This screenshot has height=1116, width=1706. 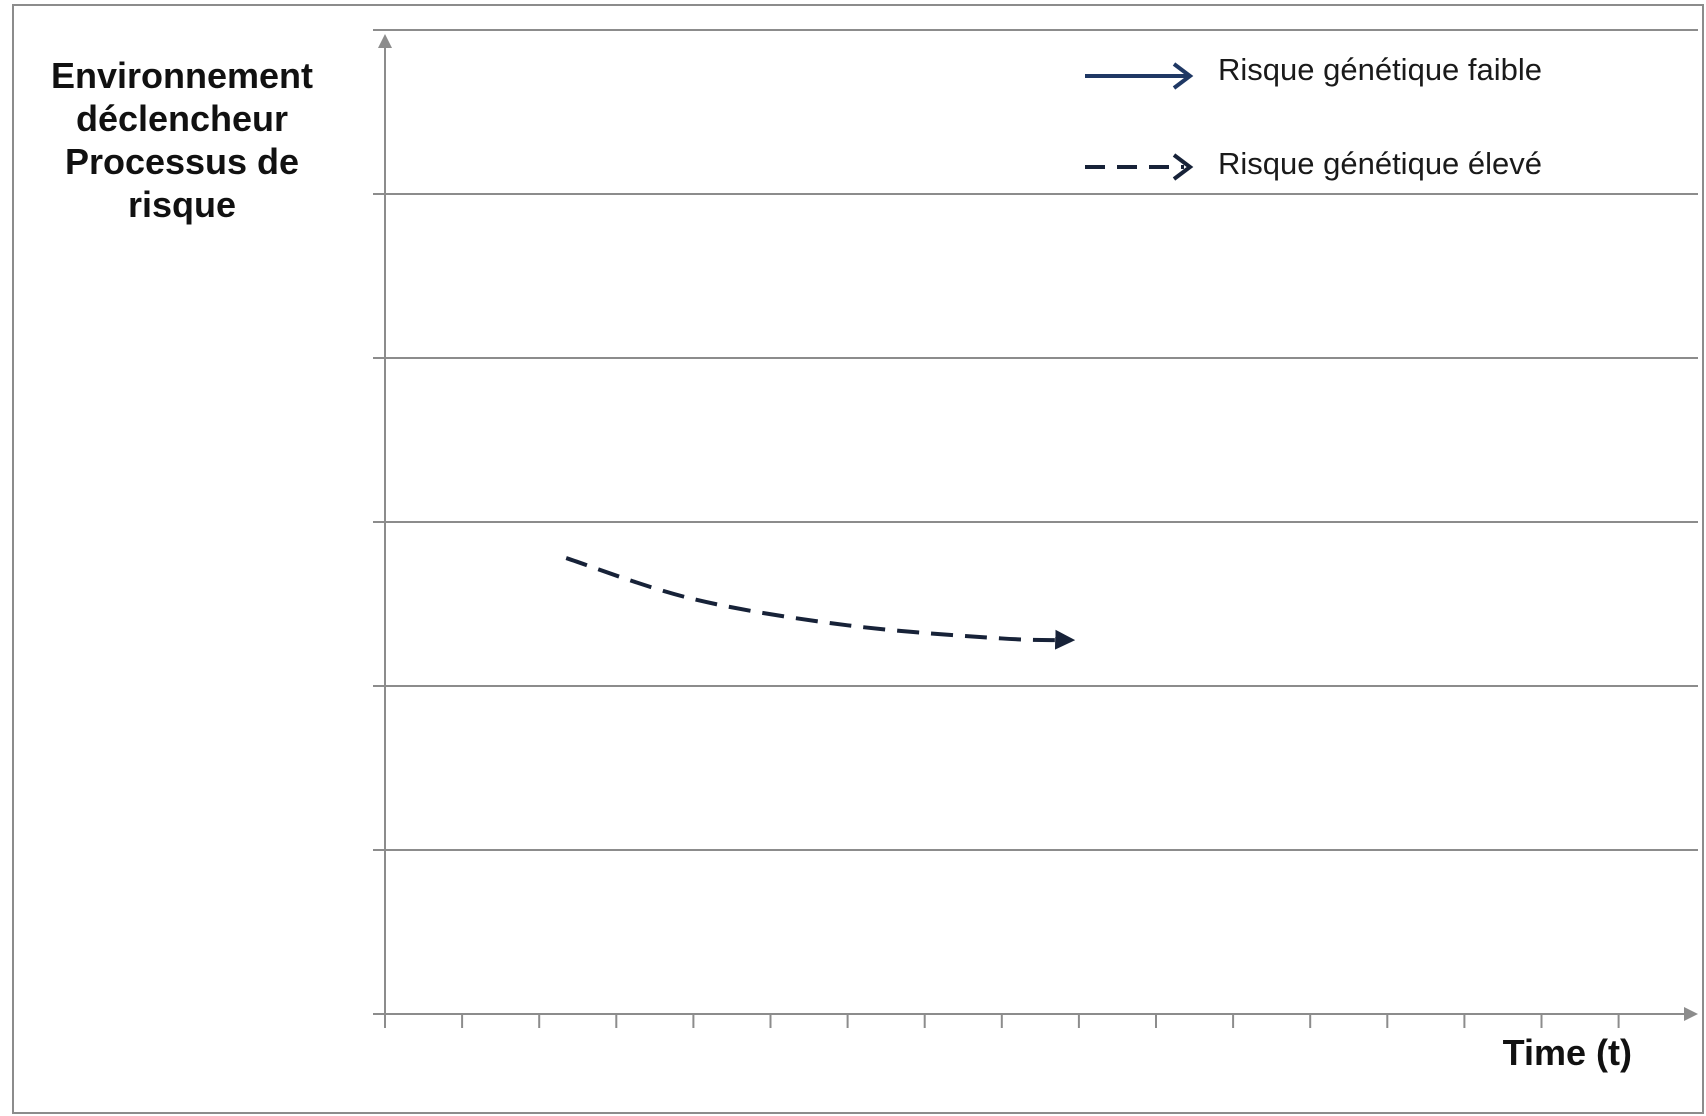 I want to click on series-layer, so click(x=820, y=603).